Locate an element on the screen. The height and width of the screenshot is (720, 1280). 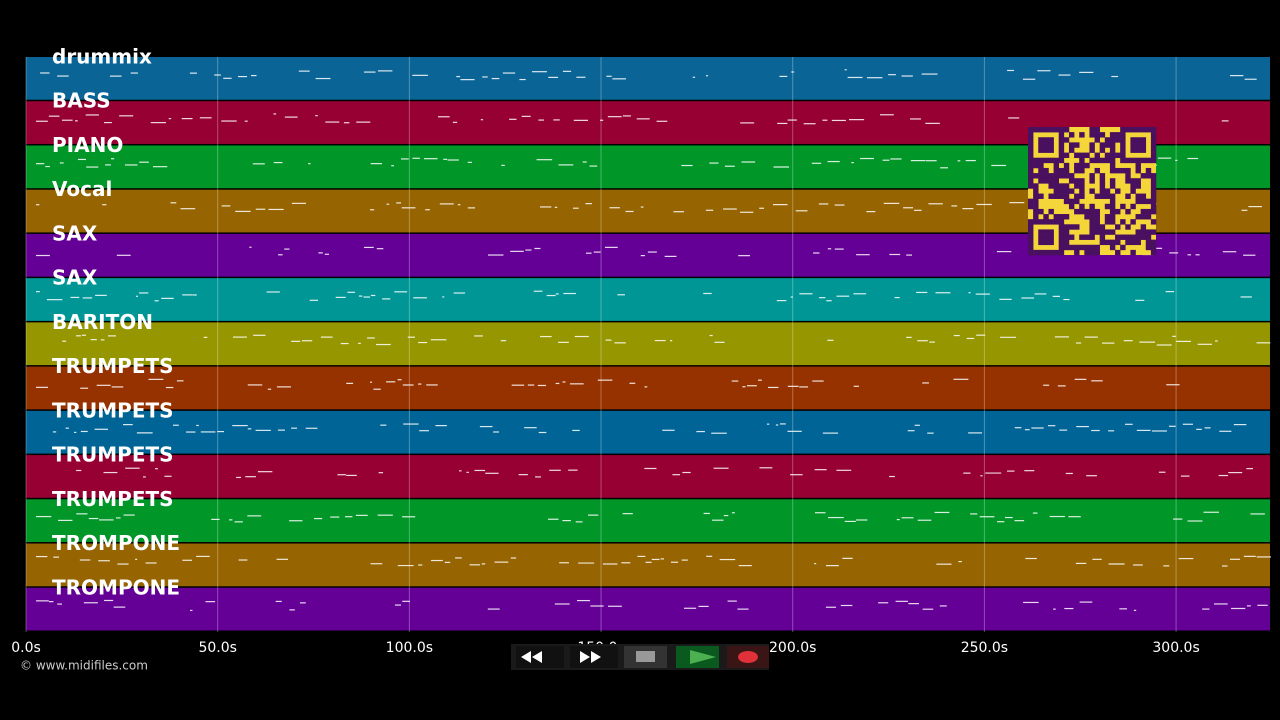
record-button is located at coordinates (748, 657).